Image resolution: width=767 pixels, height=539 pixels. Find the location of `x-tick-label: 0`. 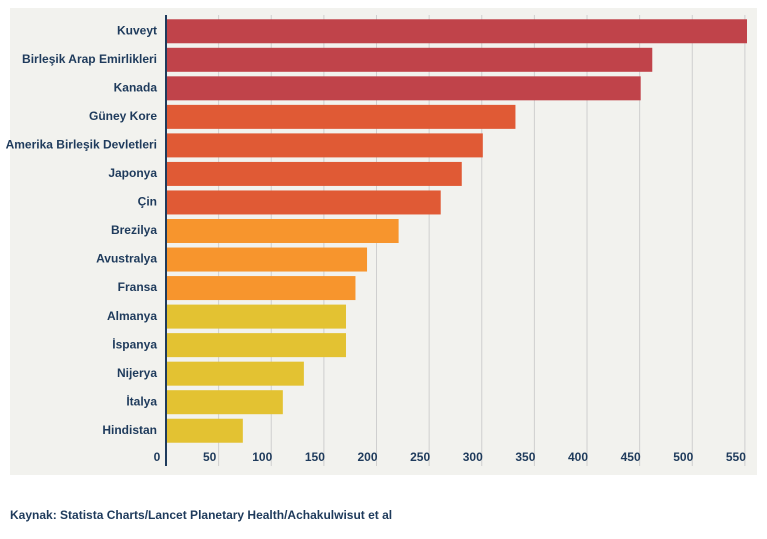

x-tick-label: 0 is located at coordinates (157, 457).